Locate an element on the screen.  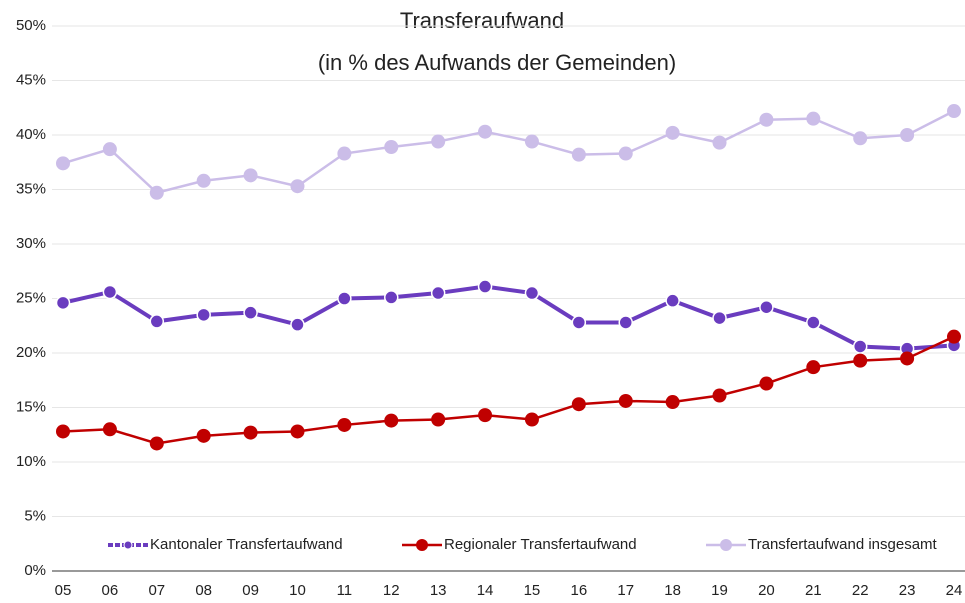
chart-title: Transferaufwand is located at coordinates (482, 20).